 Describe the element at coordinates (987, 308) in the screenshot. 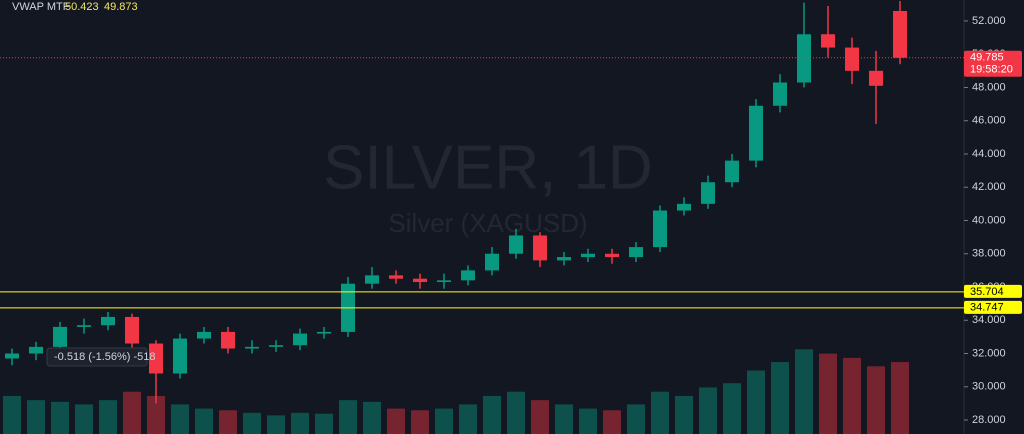

I see `price-label: 34.747` at that location.